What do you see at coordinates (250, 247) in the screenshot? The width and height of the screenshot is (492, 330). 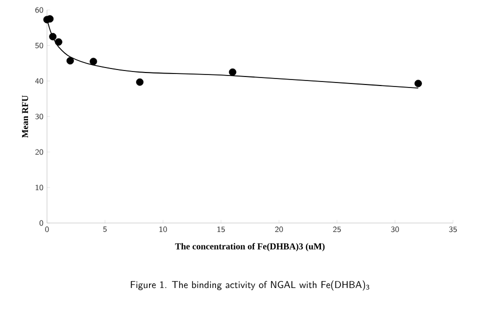 I see `x-axis-title: The concentration of Fe(DHBA)3 (uM)` at bounding box center [250, 247].